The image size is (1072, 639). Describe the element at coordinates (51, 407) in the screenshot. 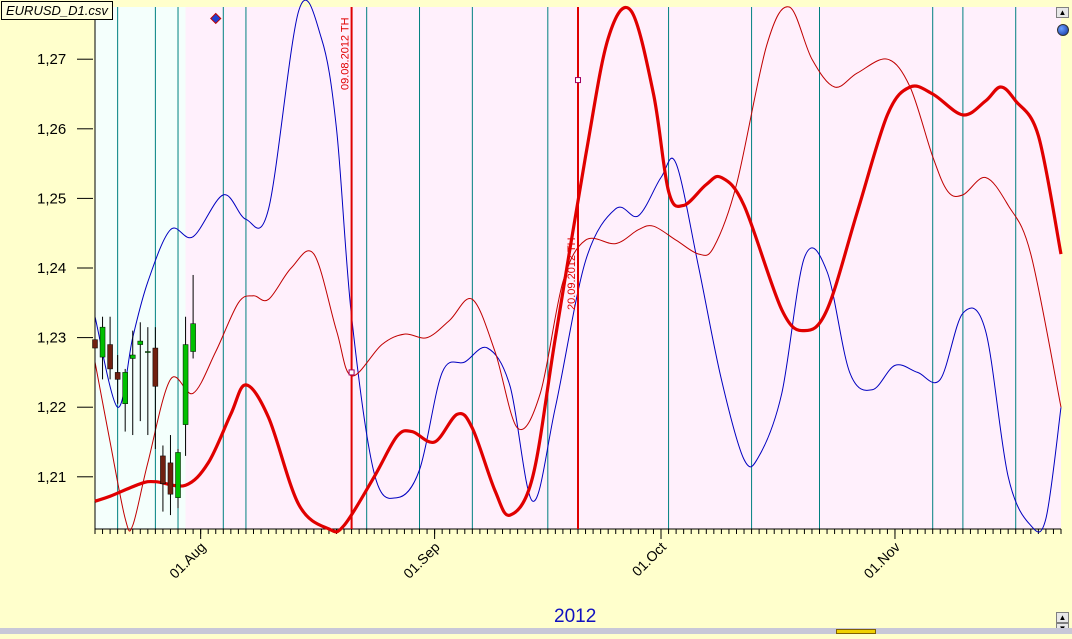

I see `y-tick-label: 1,22` at that location.